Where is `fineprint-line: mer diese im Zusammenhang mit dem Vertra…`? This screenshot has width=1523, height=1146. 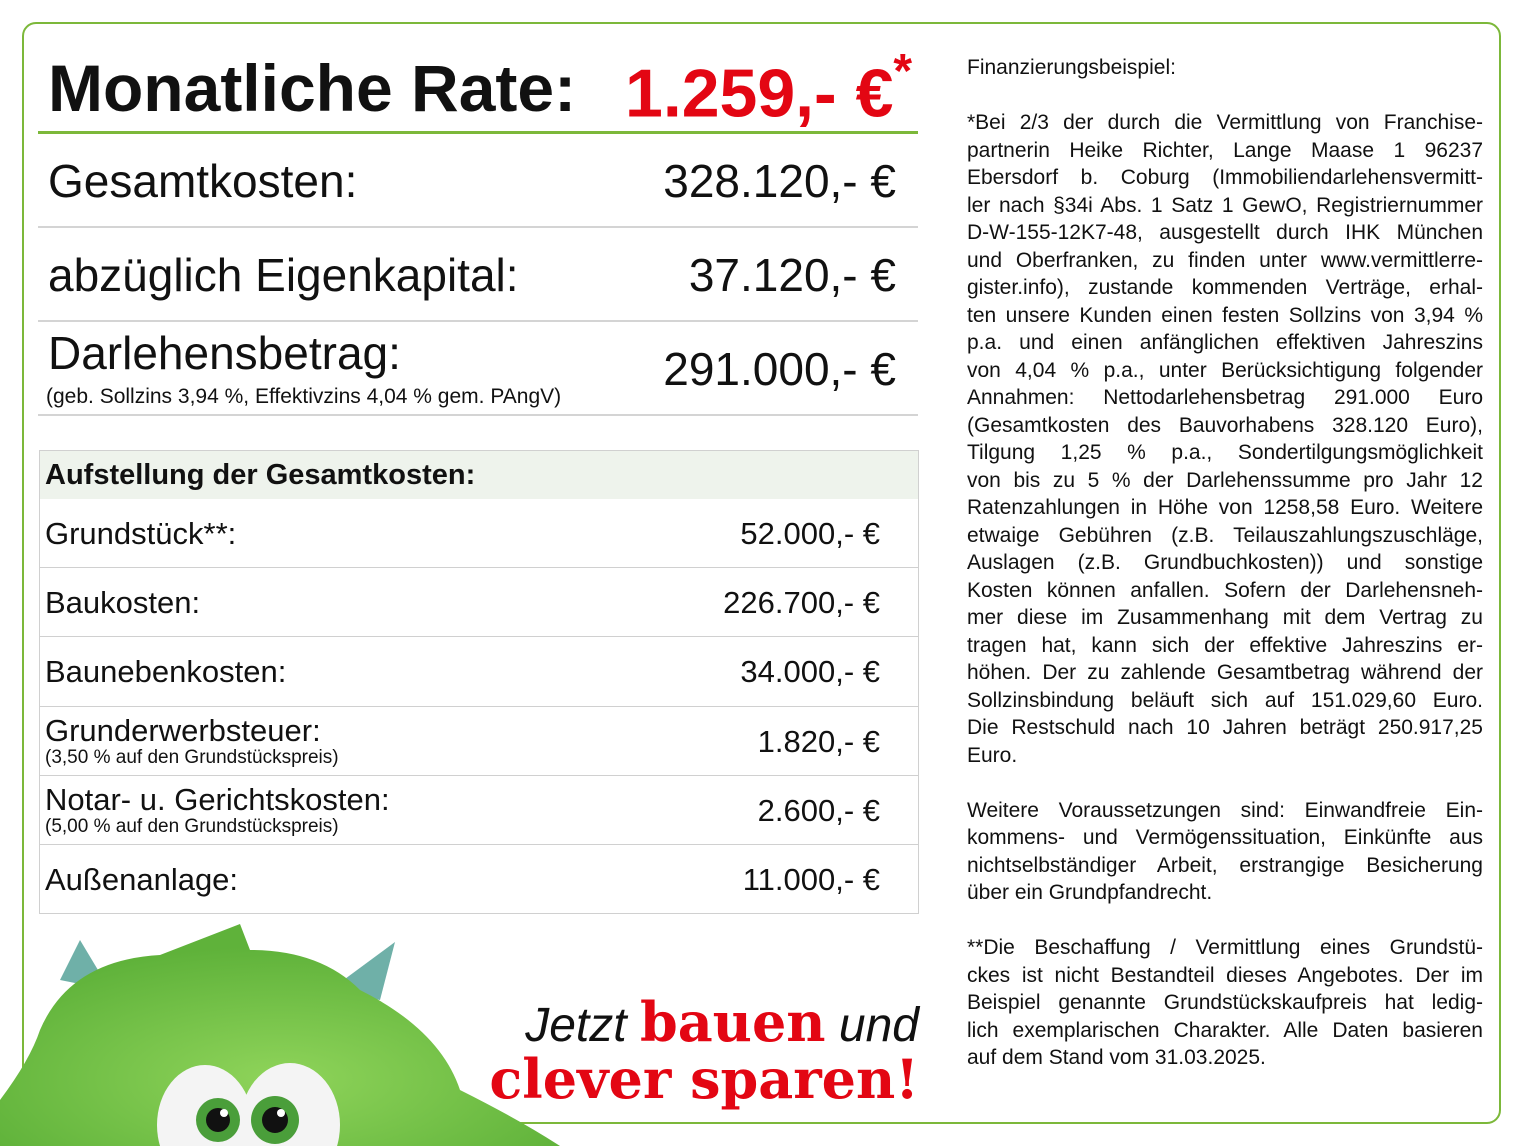
fineprint-line: mer diese im Zusammenhang mit dem Vertra… is located at coordinates (1225, 617).